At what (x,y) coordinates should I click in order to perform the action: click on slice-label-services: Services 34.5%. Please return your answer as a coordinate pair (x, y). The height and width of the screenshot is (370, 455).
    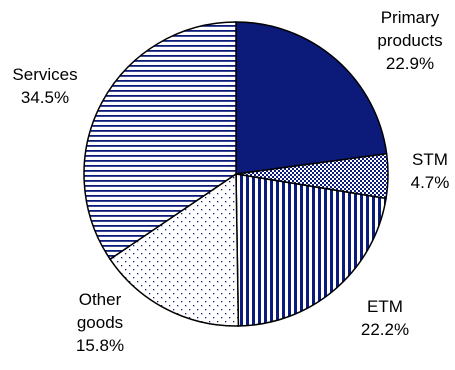
    Looking at the image, I should click on (44, 86).